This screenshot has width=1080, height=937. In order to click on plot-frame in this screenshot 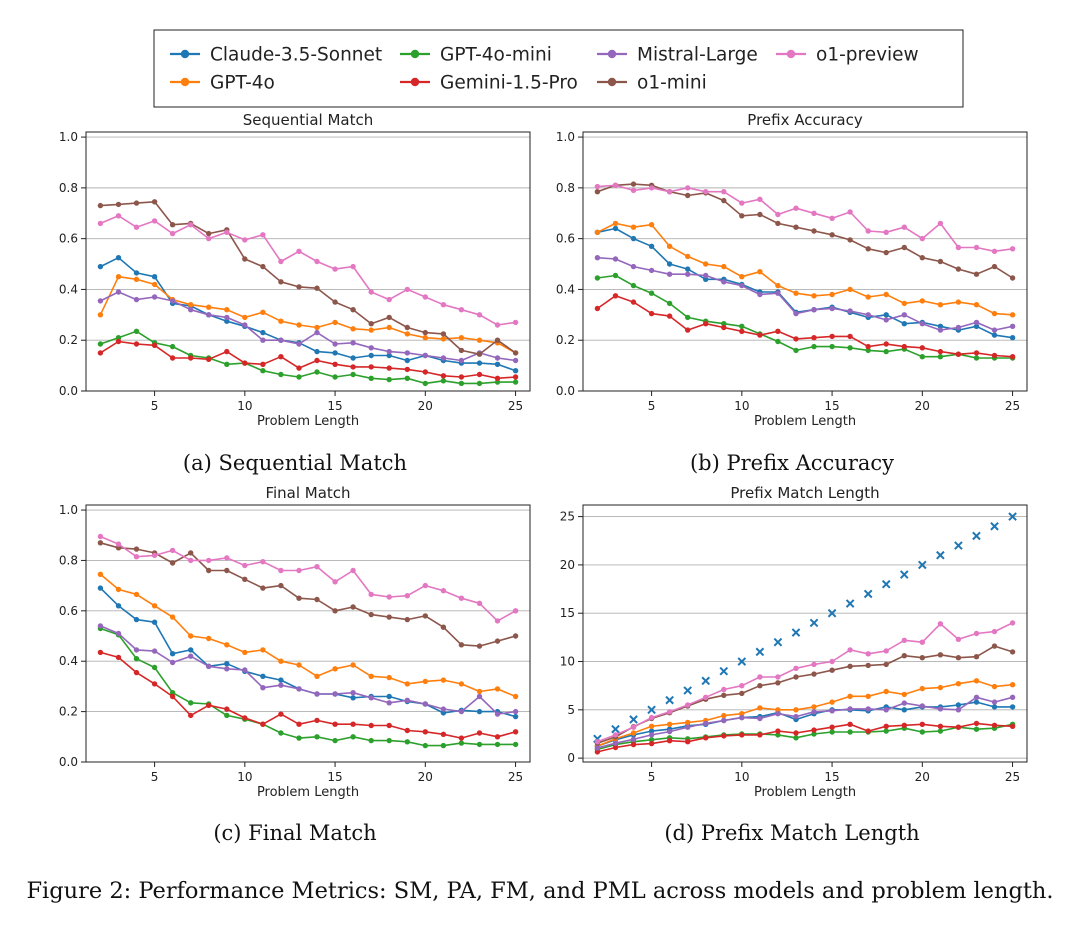, I will do `click(805, 261)`.